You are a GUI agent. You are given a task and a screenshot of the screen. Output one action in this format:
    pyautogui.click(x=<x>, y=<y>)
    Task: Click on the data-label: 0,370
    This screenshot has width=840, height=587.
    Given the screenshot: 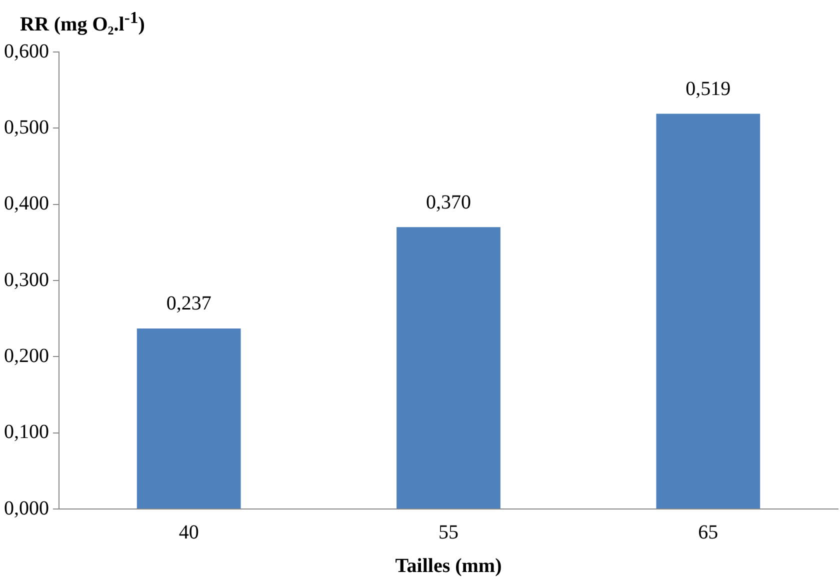 What is the action you would take?
    pyautogui.click(x=448, y=202)
    